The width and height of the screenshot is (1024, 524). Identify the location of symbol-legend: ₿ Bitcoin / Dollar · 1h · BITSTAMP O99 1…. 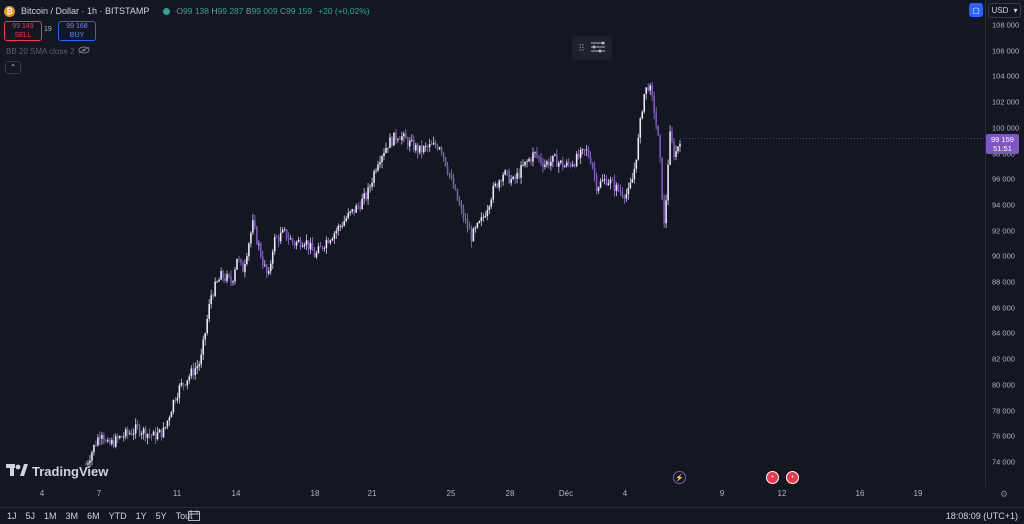
(187, 11).